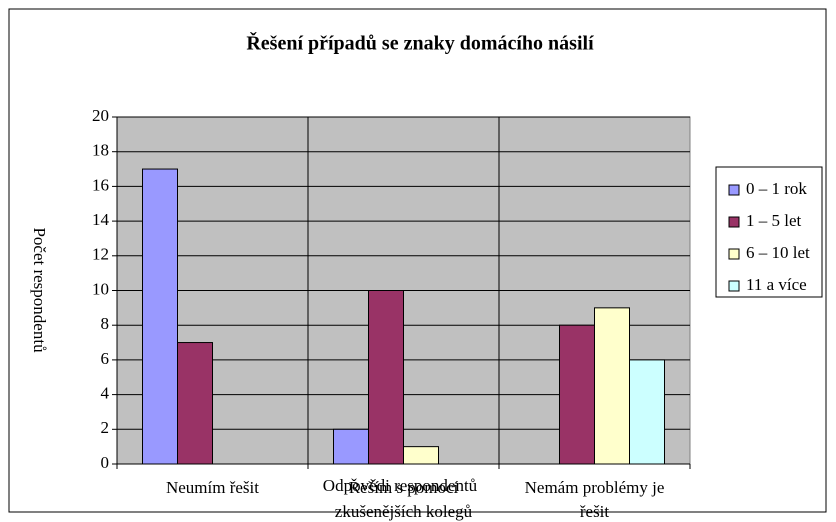 The width and height of the screenshot is (836, 522). What do you see at coordinates (100, 184) in the screenshot?
I see `y-tick-label: 16` at bounding box center [100, 184].